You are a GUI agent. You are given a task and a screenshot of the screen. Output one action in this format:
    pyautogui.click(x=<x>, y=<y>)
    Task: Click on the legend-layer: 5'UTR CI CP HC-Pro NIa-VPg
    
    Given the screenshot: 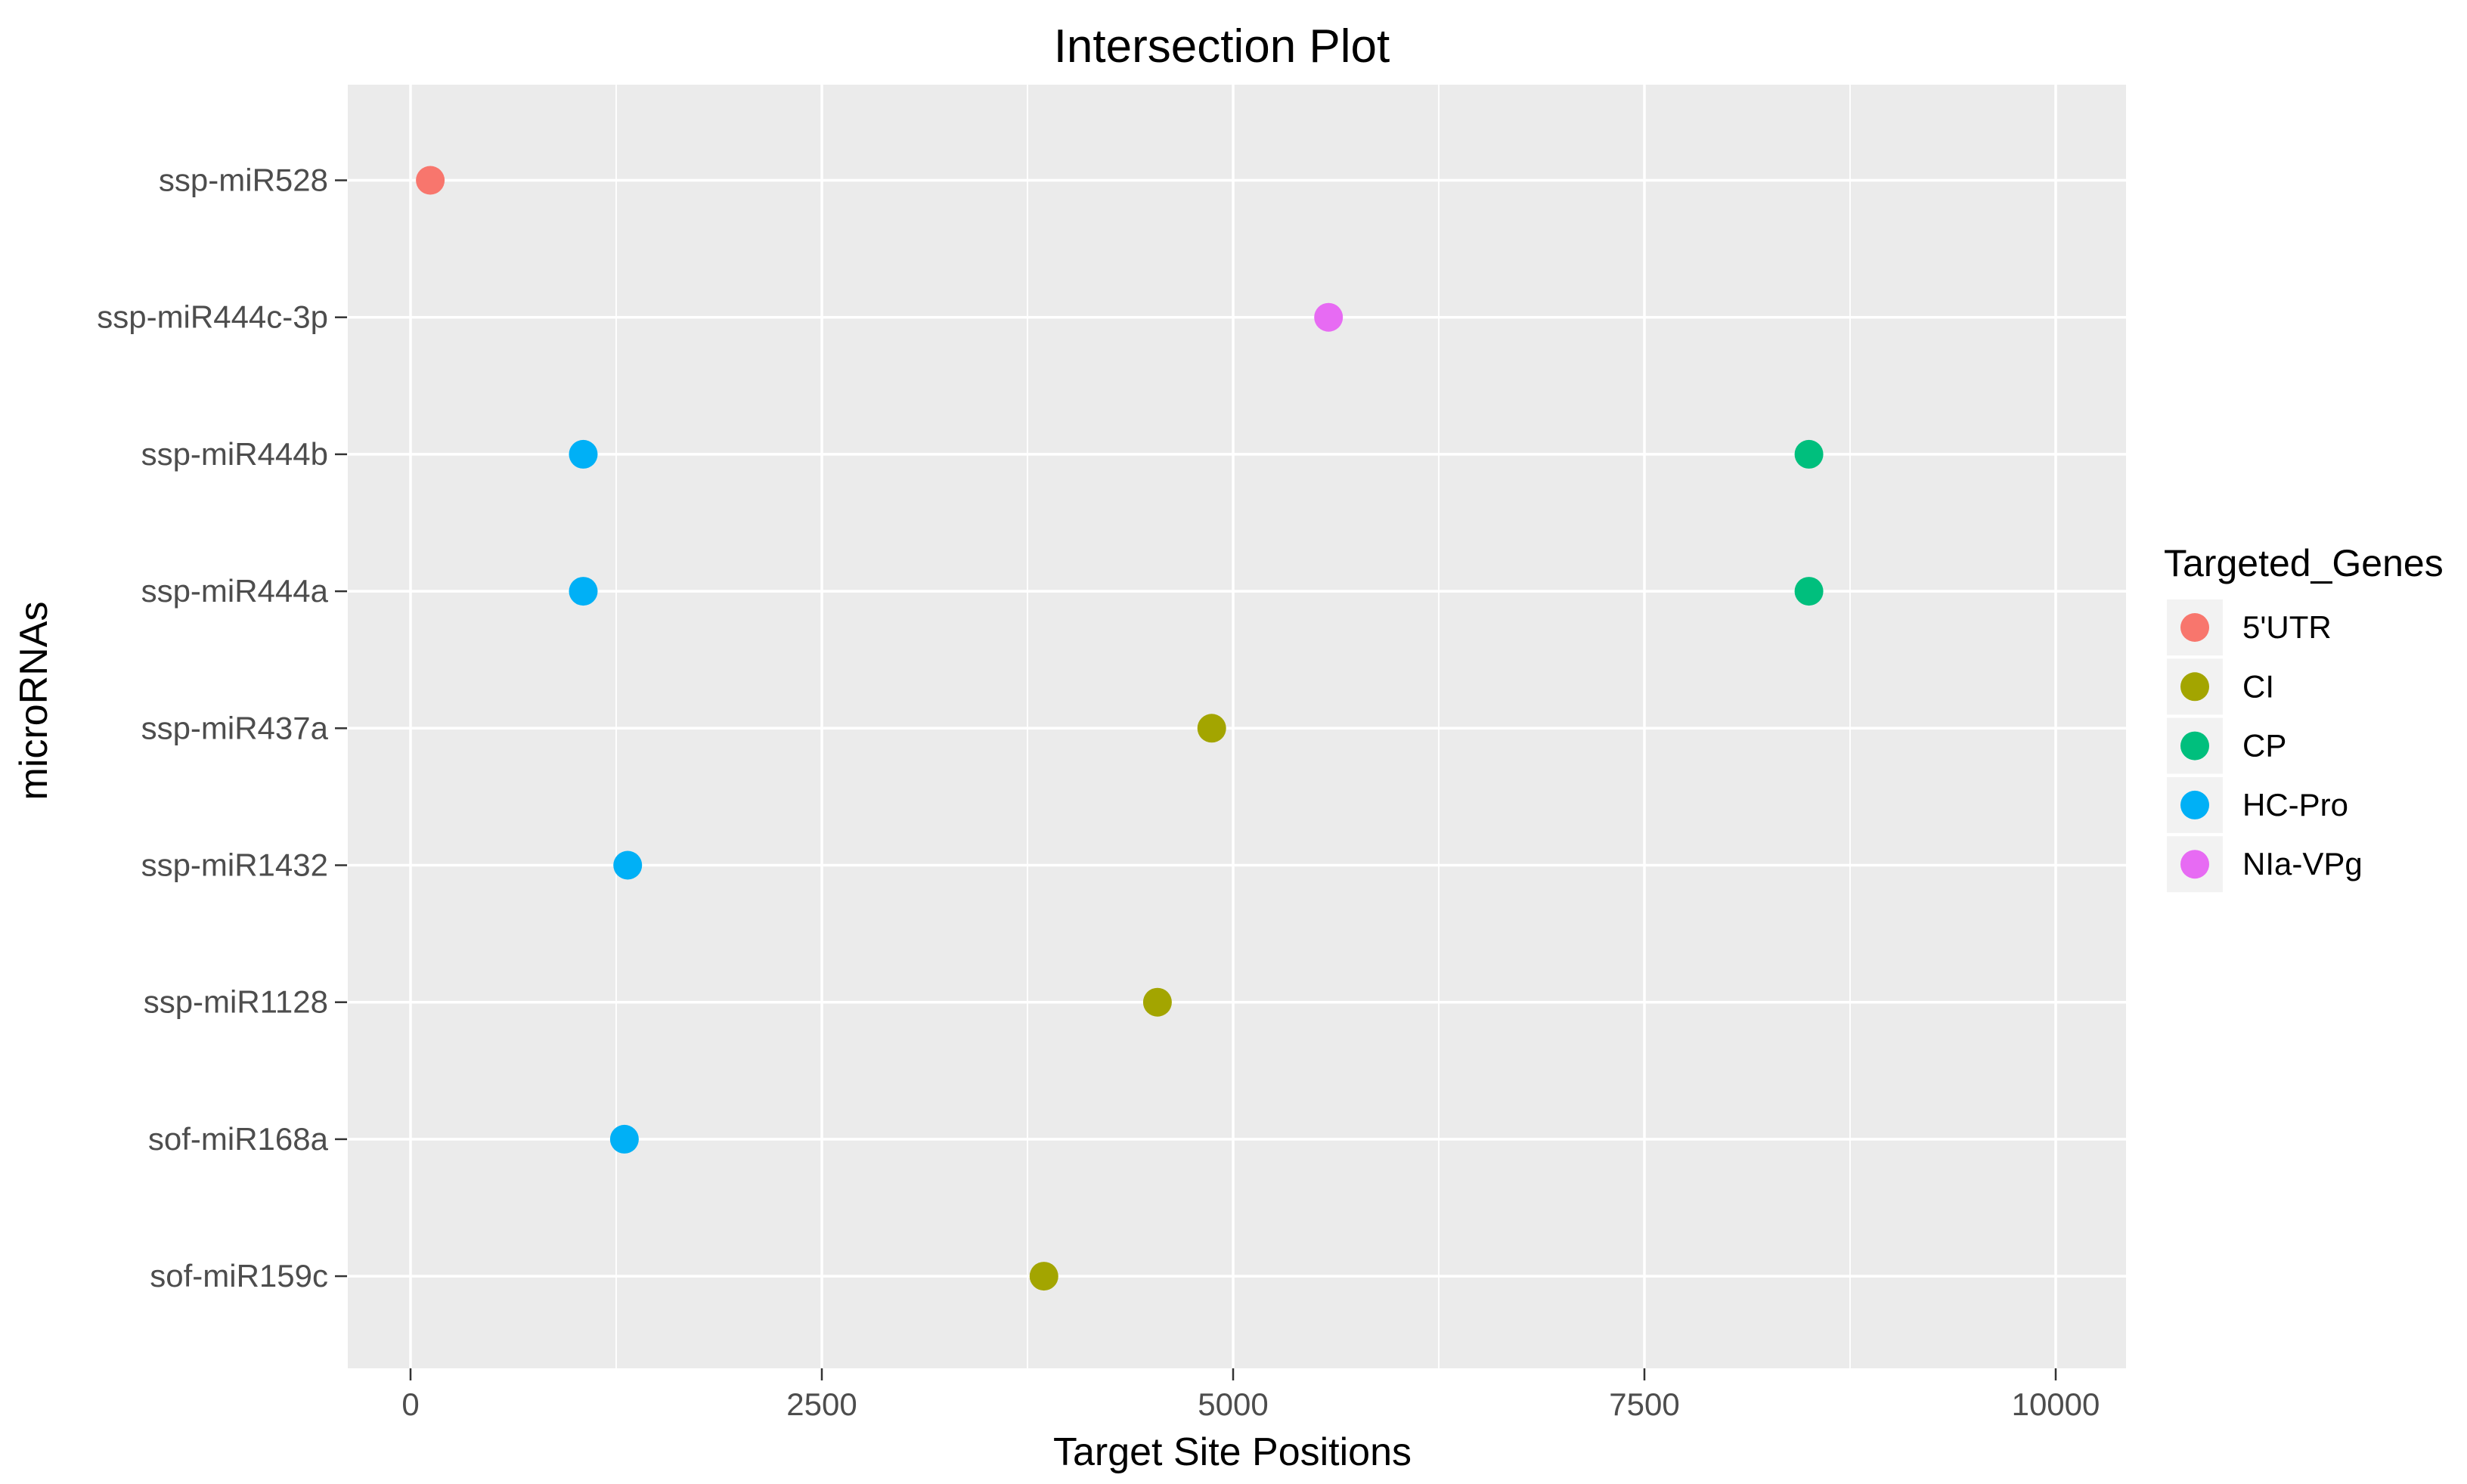 What is the action you would take?
    pyautogui.click(x=2265, y=746)
    